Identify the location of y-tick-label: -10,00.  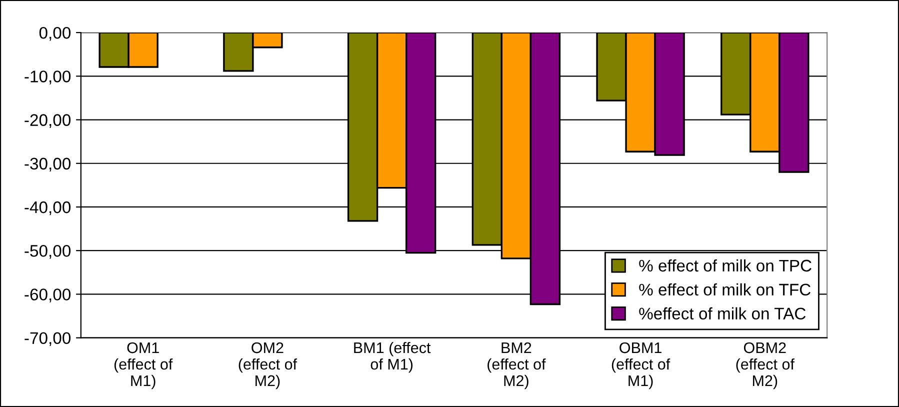
(47, 77).